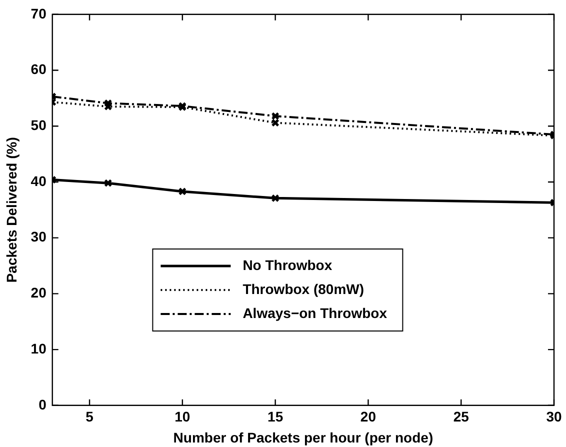 The height and width of the screenshot is (447, 566). What do you see at coordinates (303, 437) in the screenshot?
I see `x-axis-title: Number of Packets per hour (per node)` at bounding box center [303, 437].